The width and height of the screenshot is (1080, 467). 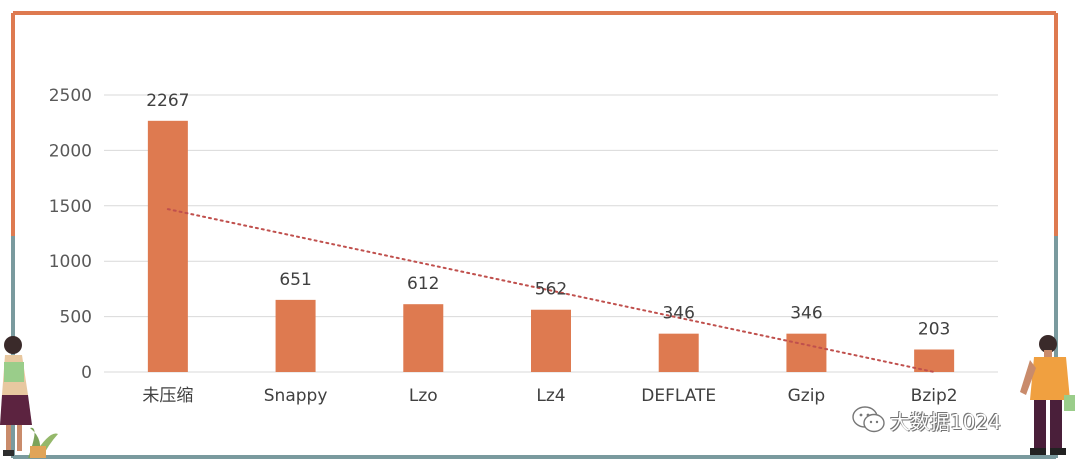 I want to click on y-tick-label: 2000, so click(x=70, y=151).